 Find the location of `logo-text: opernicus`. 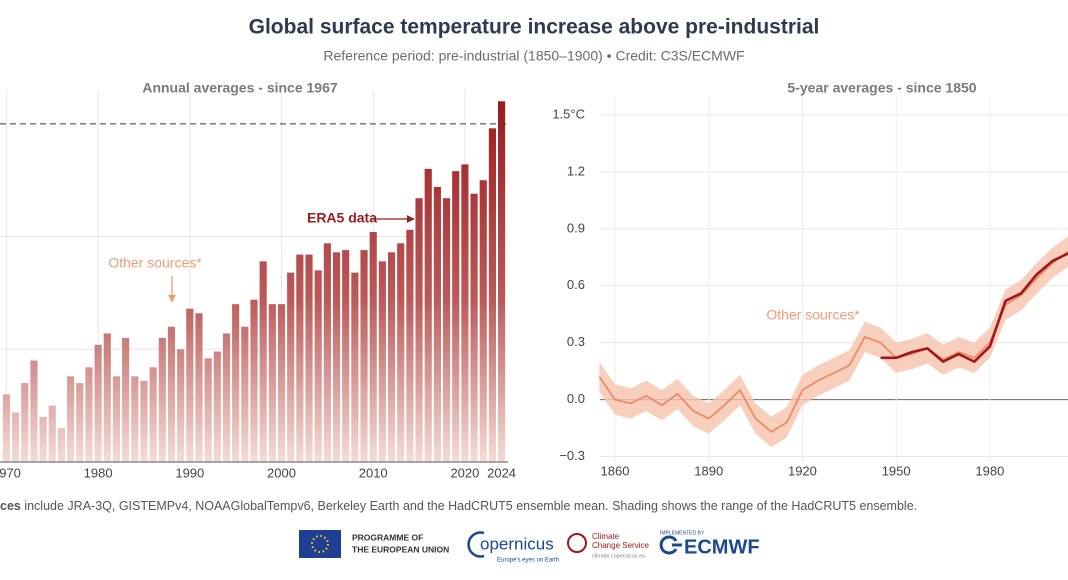

logo-text: opernicus is located at coordinates (517, 543).